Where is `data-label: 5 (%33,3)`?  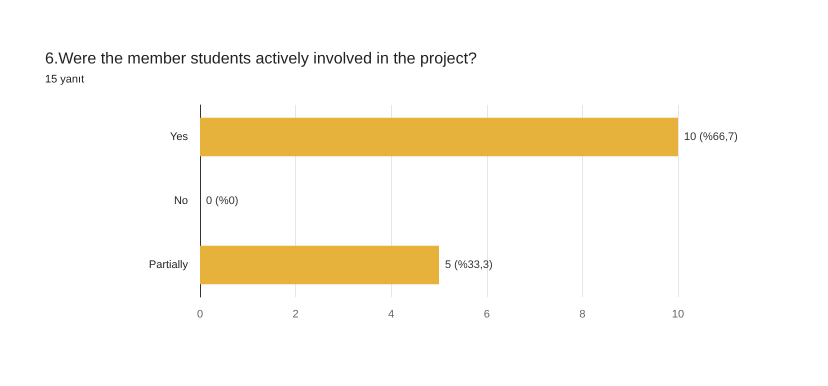 data-label: 5 (%33,3) is located at coordinates (469, 265).